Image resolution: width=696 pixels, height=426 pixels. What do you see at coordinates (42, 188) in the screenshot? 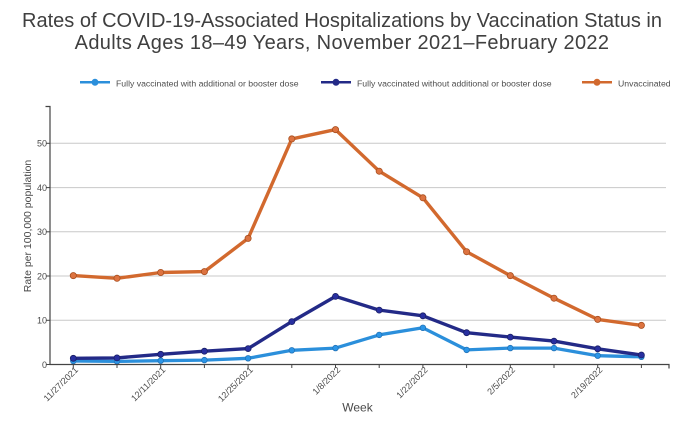
I see `svg-text: 40` at bounding box center [42, 188].